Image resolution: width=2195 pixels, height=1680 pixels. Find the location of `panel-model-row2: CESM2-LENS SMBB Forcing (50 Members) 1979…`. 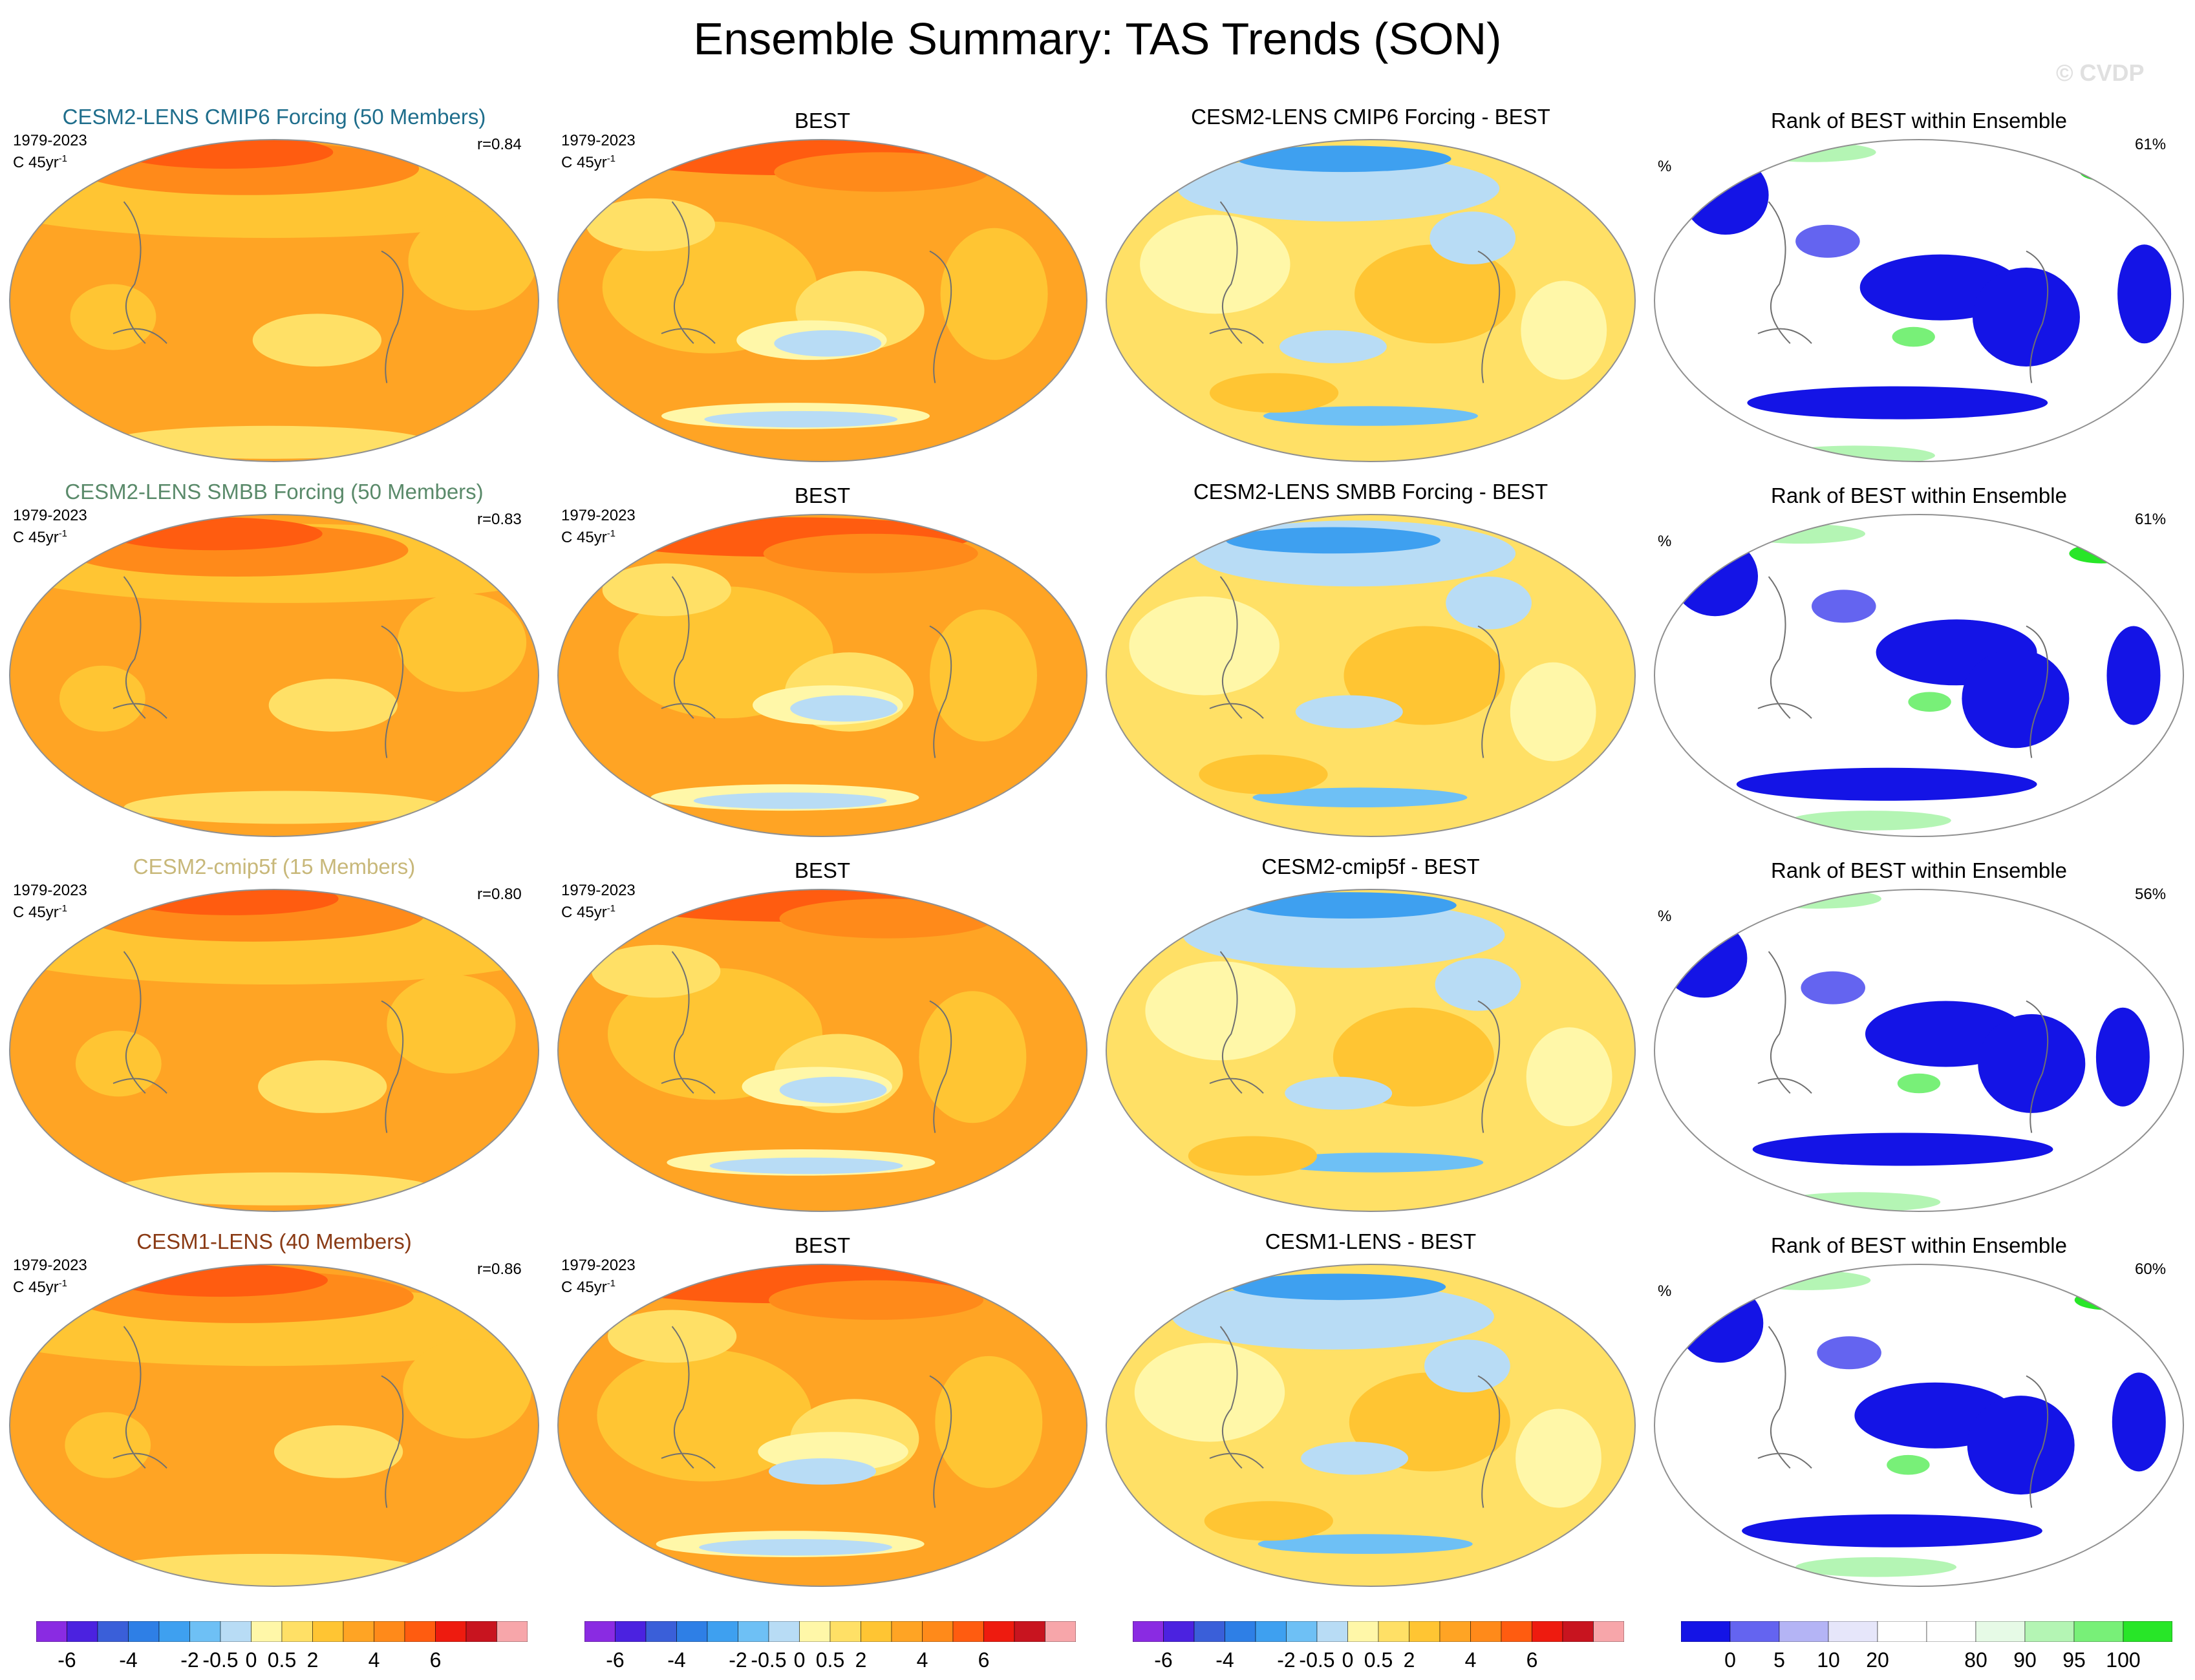

panel-model-row2: CESM2-LENS SMBB Forcing (50 Members) 1979… is located at coordinates (274, 660).